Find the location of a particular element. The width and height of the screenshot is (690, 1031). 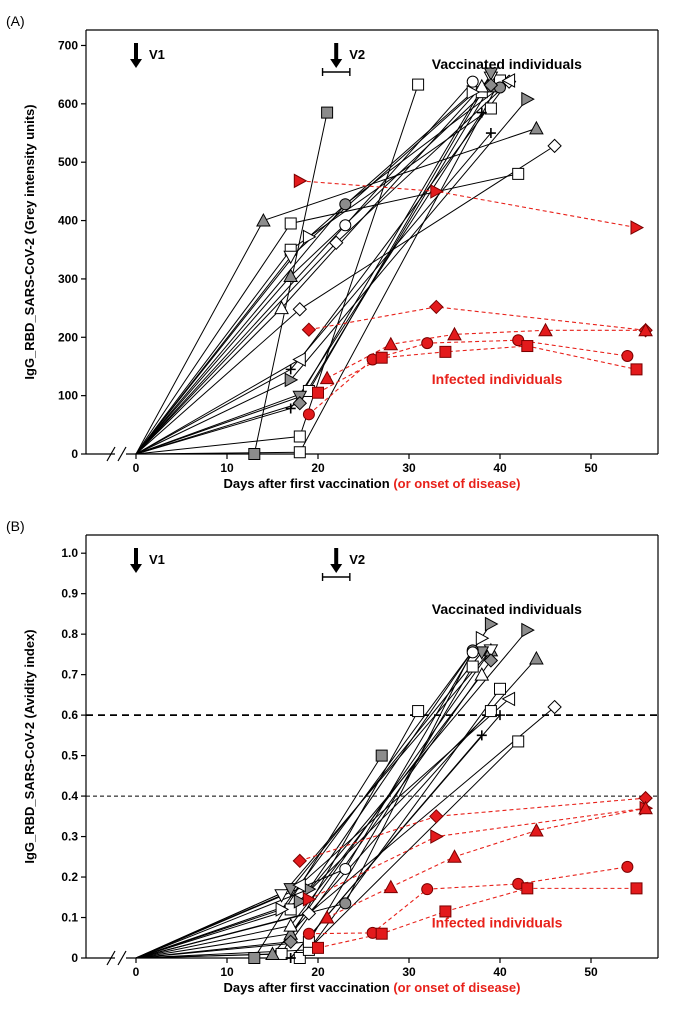

panel-label: (A) is located at coordinates (15, 21).